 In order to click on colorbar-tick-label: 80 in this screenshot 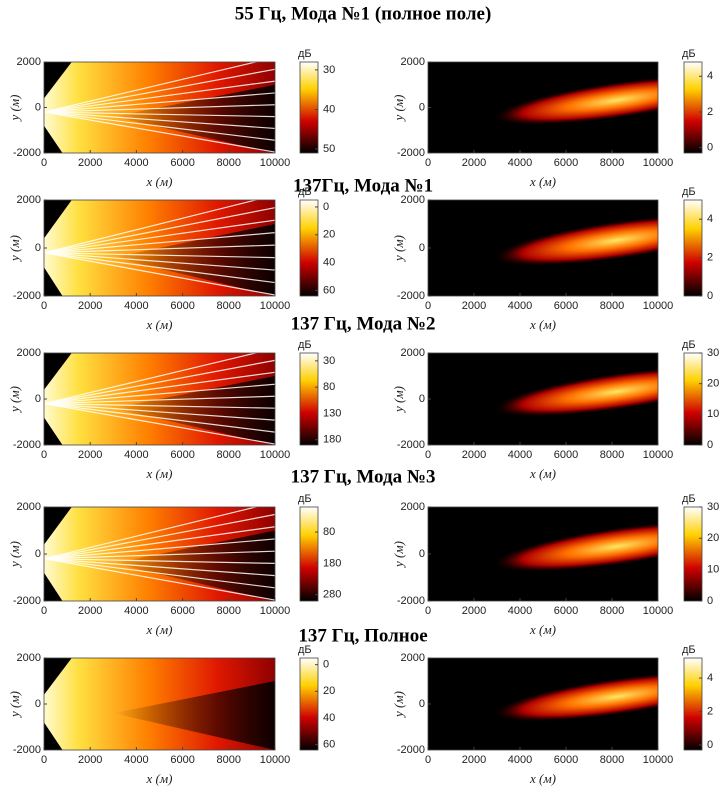, I will do `click(329, 387)`.